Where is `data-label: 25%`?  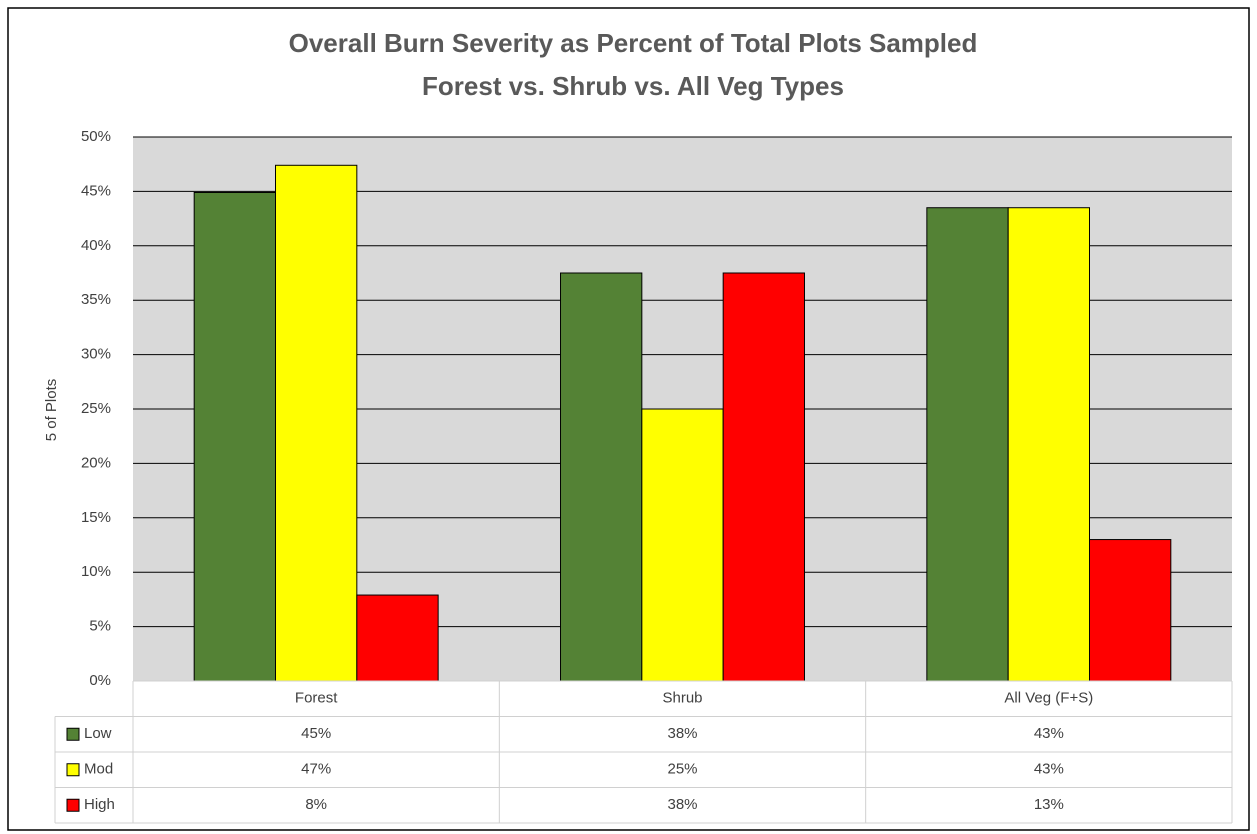 data-label: 25% is located at coordinates (682, 769).